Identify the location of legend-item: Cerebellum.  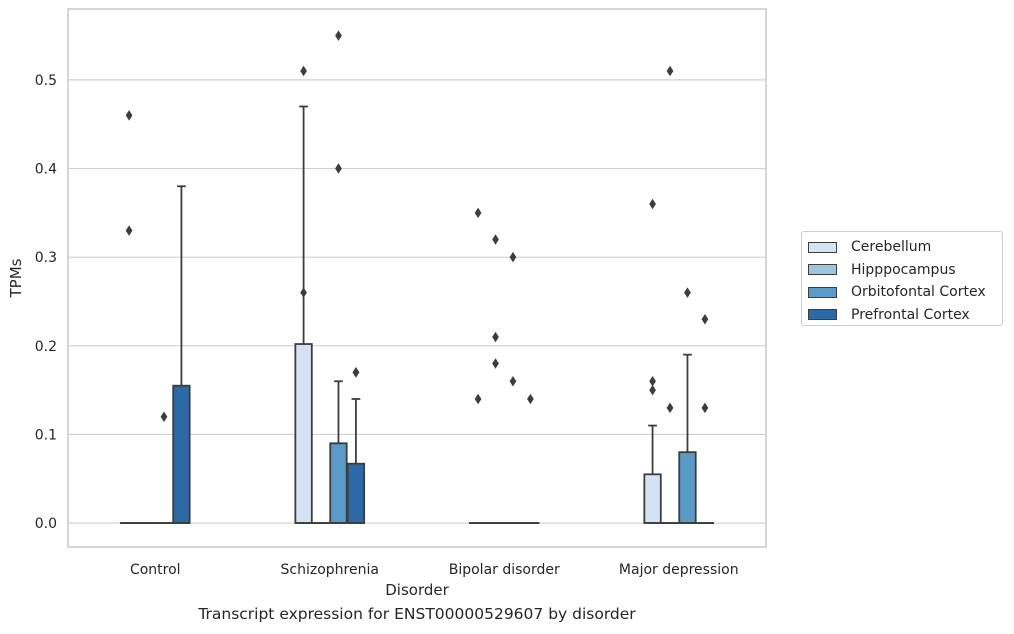
(905, 247).